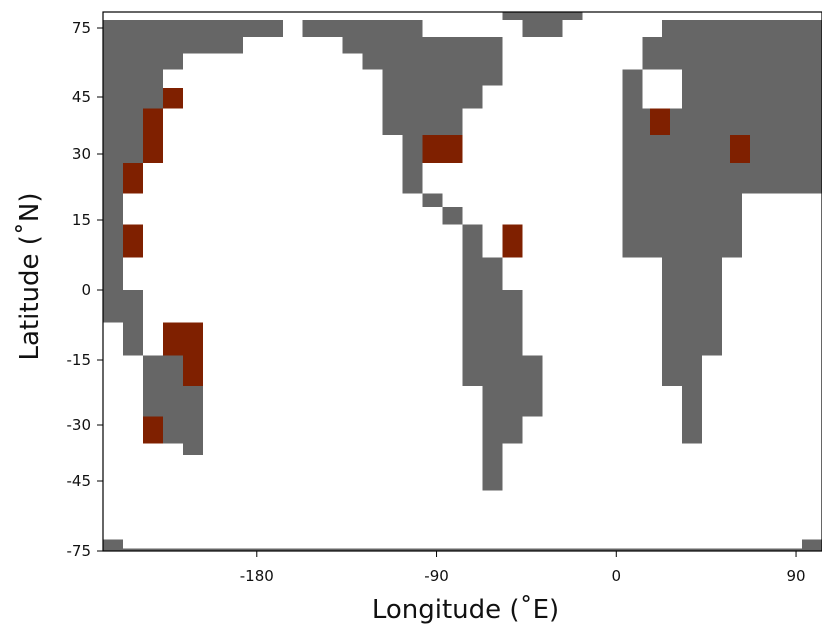 This screenshot has width=822, height=625. What do you see at coordinates (436, 576) in the screenshot?
I see `x-tick-label: -90` at bounding box center [436, 576].